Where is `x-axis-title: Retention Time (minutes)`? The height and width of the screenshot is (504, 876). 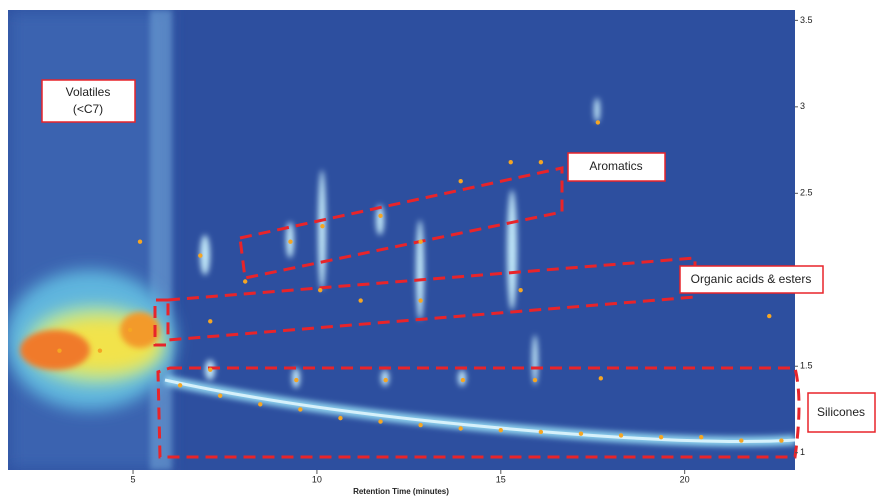 x-axis-title: Retention Time (minutes) is located at coordinates (401, 491).